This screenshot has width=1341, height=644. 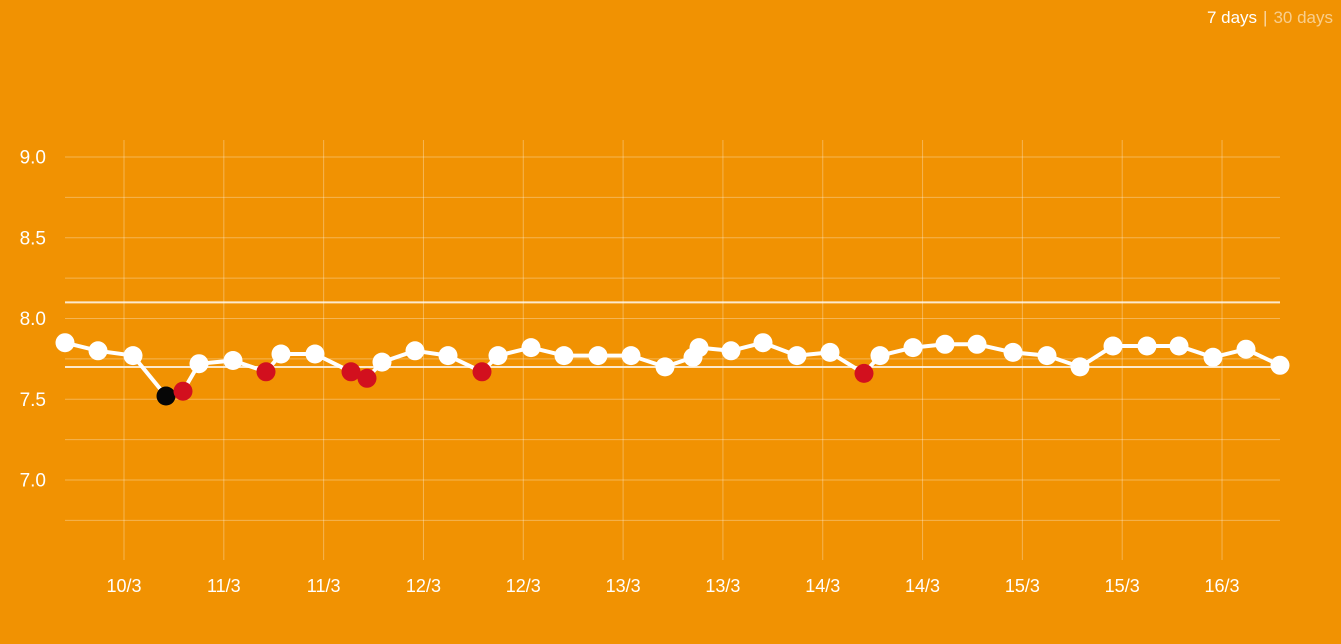 What do you see at coordinates (33, 158) in the screenshot?
I see `y-axis-tick-label: 9.0` at bounding box center [33, 158].